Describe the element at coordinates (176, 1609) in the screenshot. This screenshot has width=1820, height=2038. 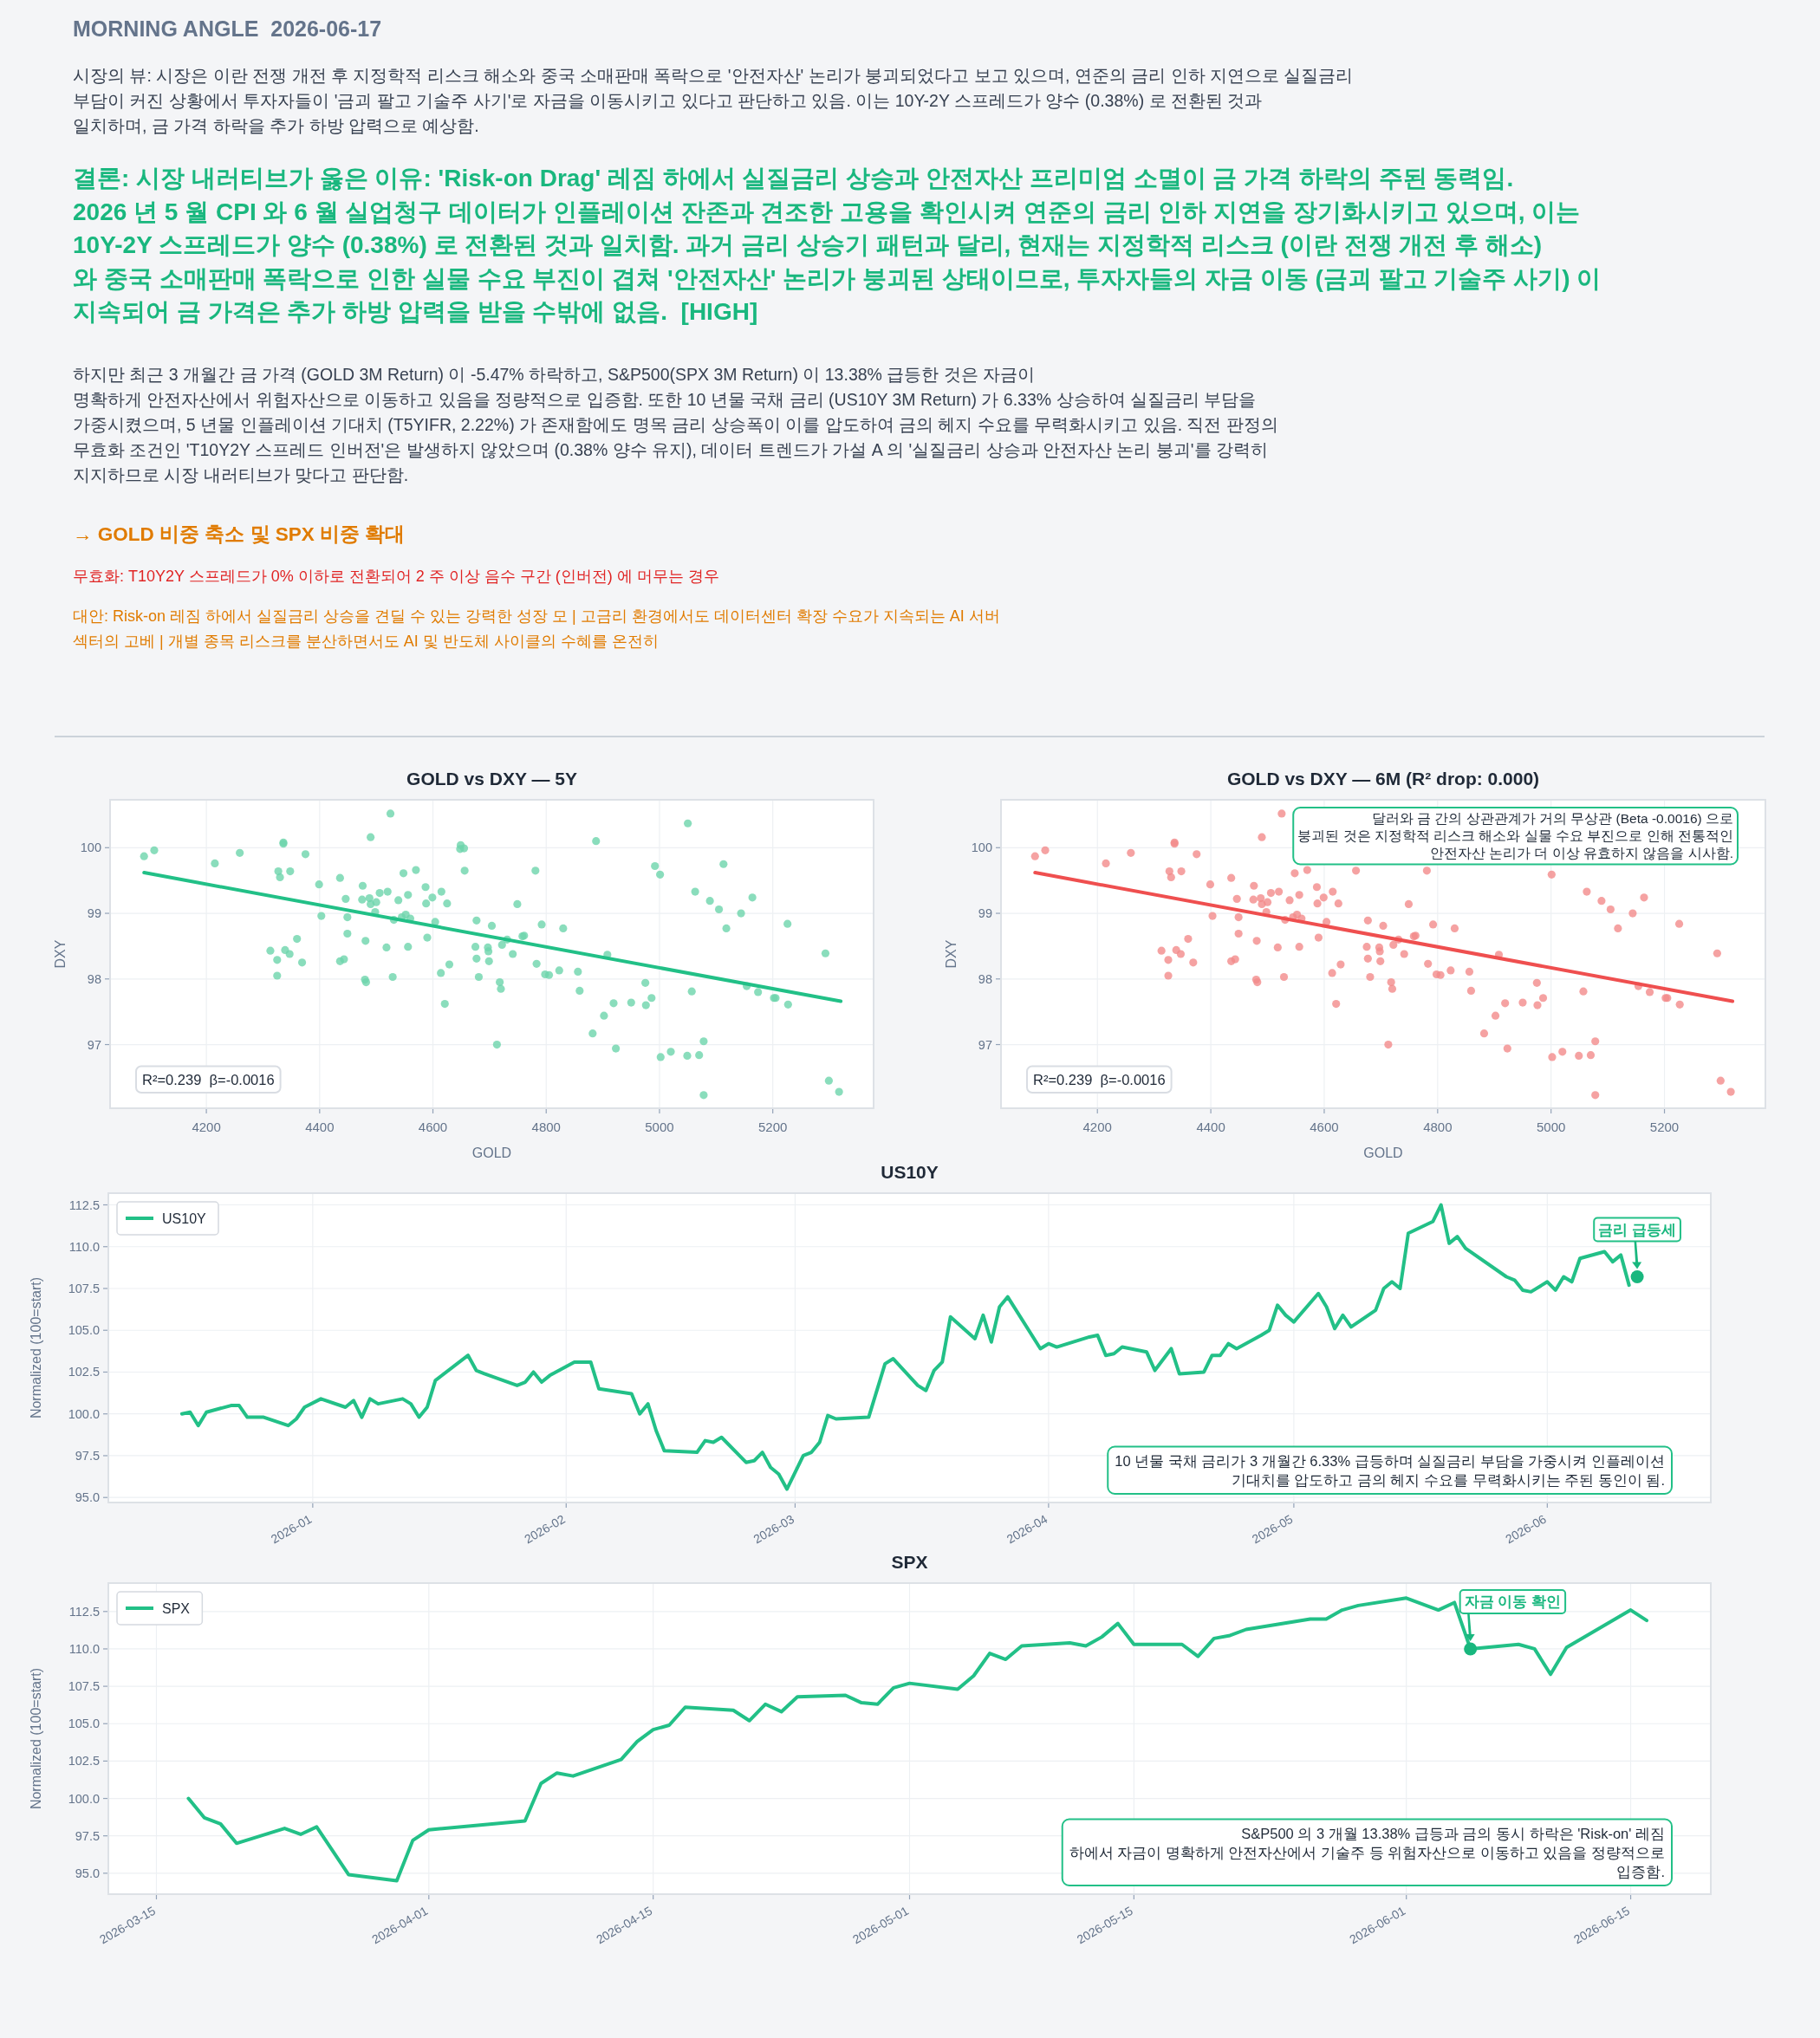
I see `legend-label: SPX` at that location.